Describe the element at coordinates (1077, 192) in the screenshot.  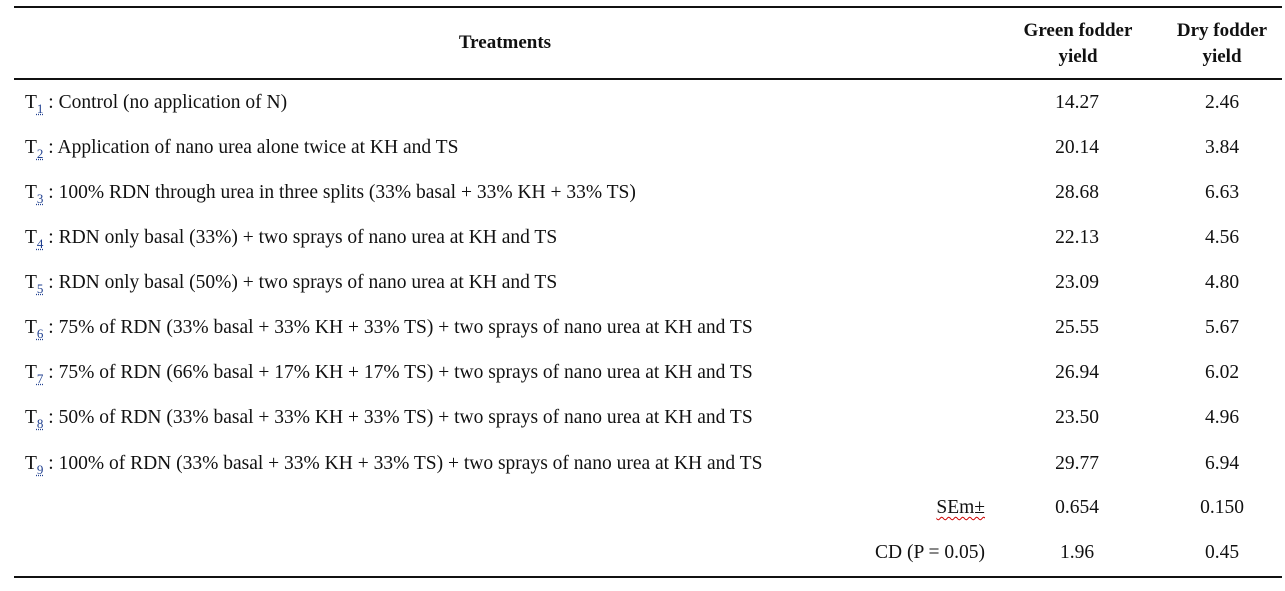
I see `green-fodder-value: 28.68` at that location.